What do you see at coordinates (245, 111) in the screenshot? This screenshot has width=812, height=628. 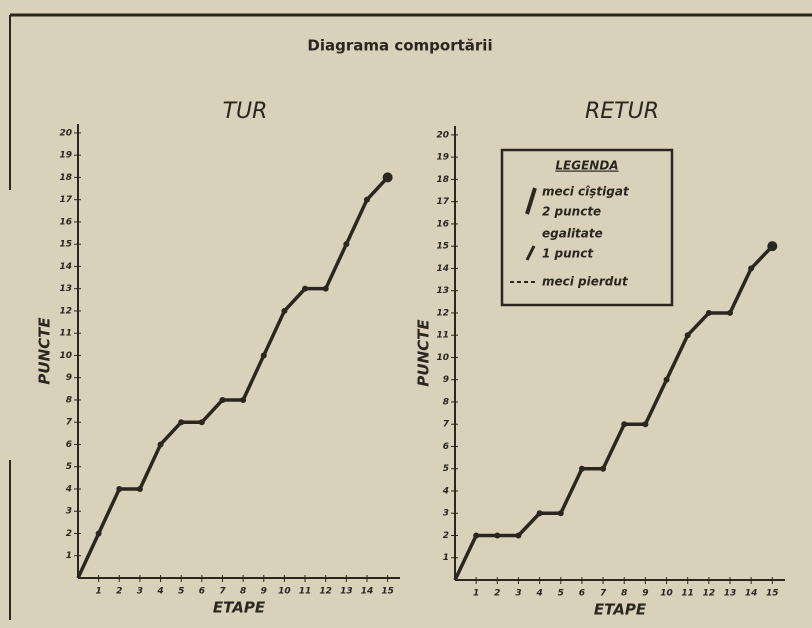 I see `chart-title: TUR` at bounding box center [245, 111].